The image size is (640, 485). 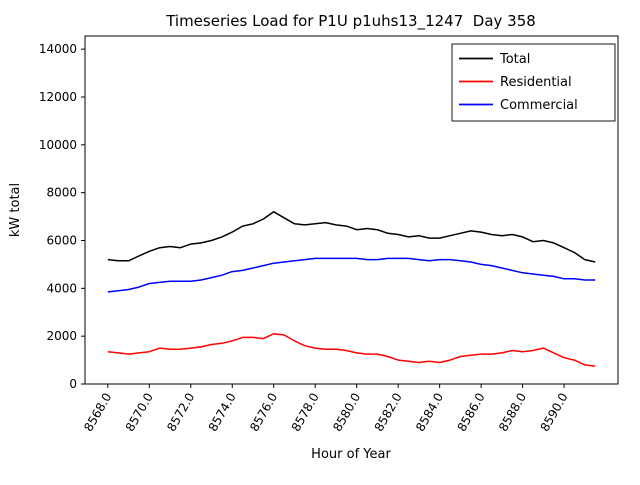 I want to click on residential-line, so click(x=351, y=350).